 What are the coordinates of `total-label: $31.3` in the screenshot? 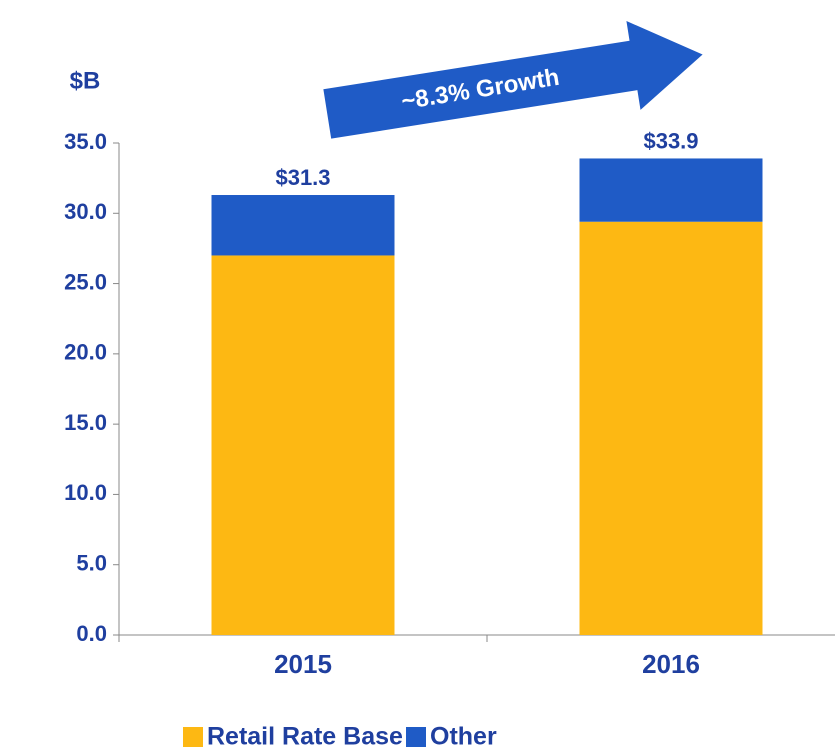 It's located at (302, 177).